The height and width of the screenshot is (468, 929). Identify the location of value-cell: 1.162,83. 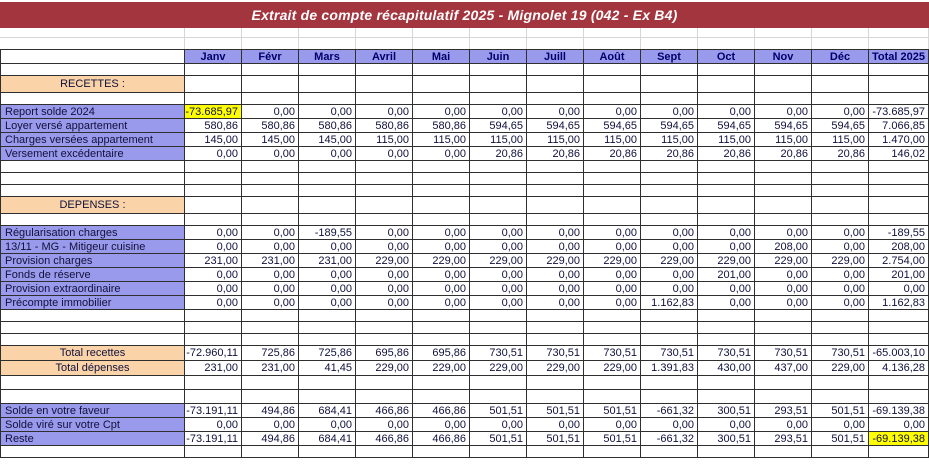
(669, 303).